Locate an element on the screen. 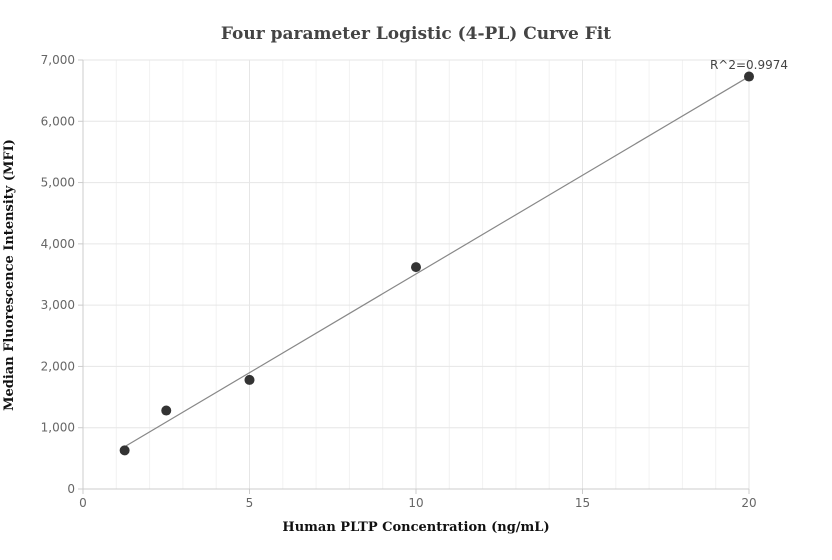 This screenshot has height=560, width=832. r-squared-annotation: R^2=0.9974 is located at coordinates (749, 65).